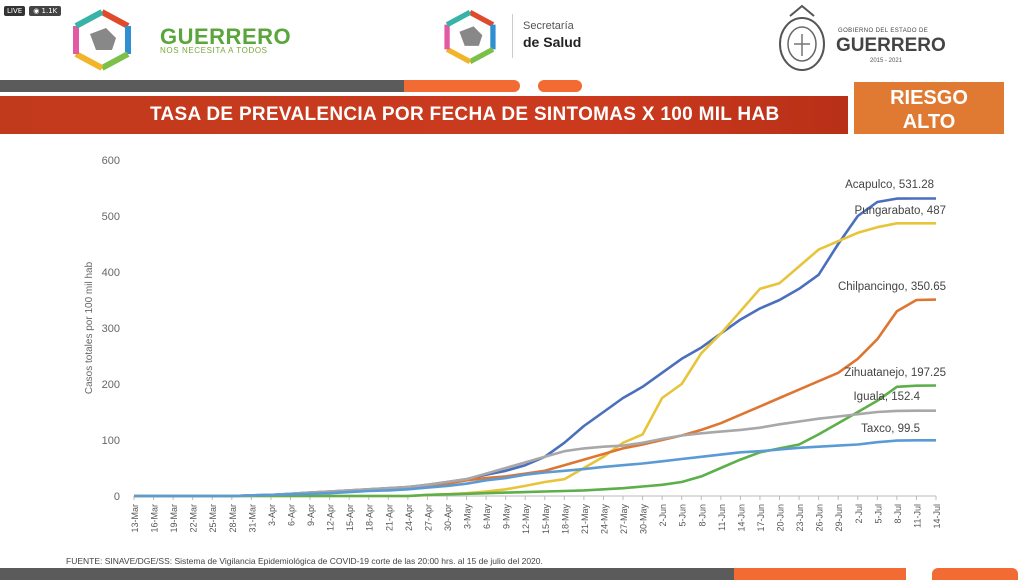  What do you see at coordinates (214, 50) in the screenshot?
I see `brand-tagline: NOS NECESITA A TODOS` at bounding box center [214, 50].